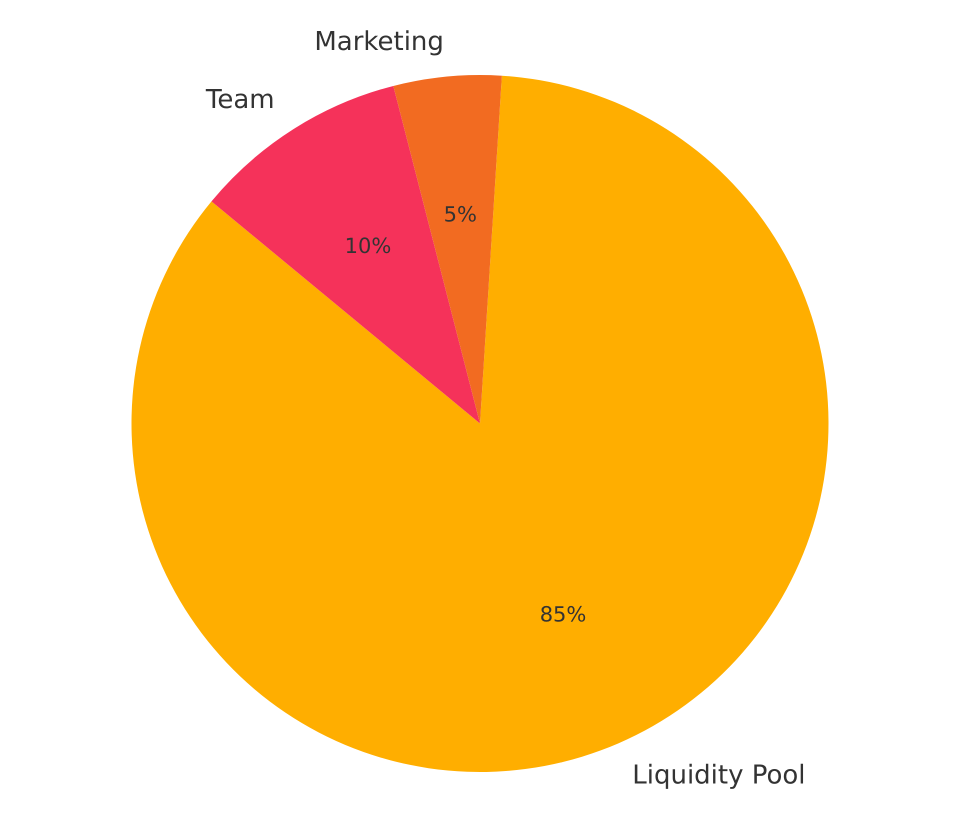 Image resolution: width=960 pixels, height=838 pixels. Describe the element at coordinates (368, 246) in the screenshot. I see `data-label: 10%` at that location.